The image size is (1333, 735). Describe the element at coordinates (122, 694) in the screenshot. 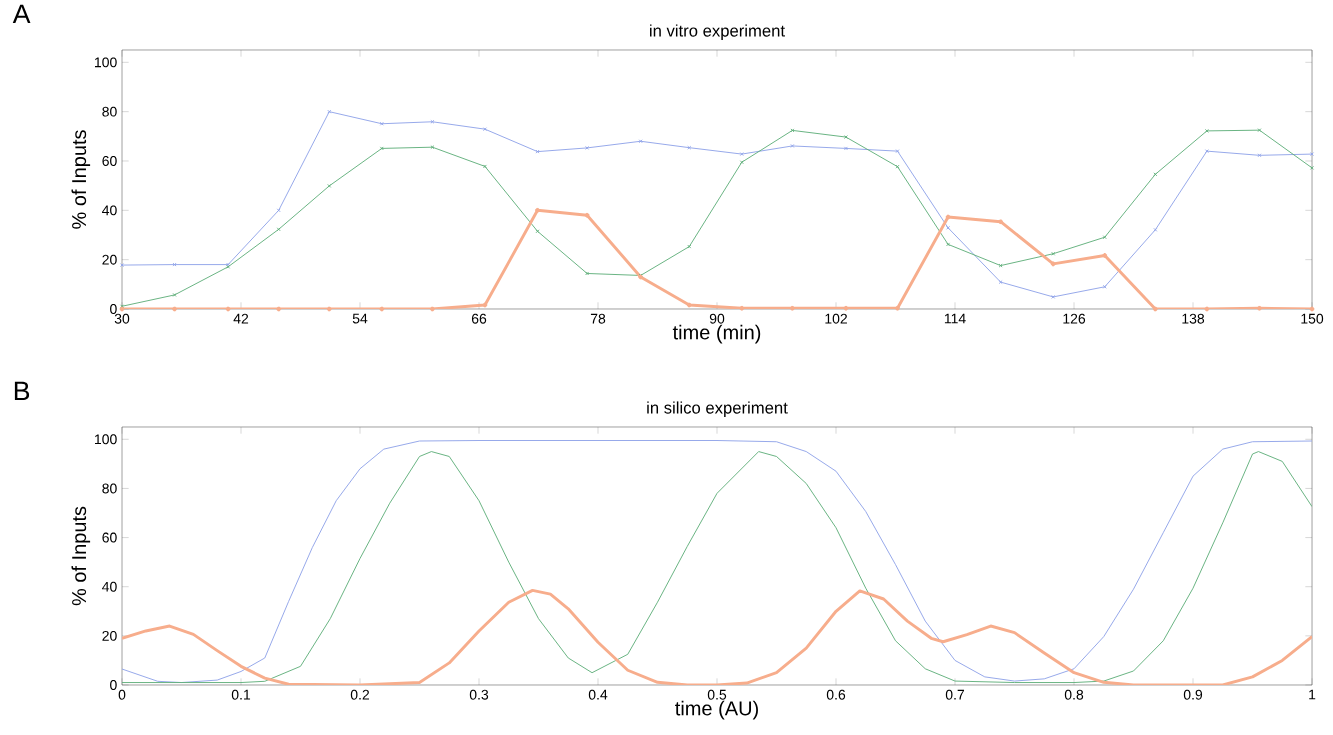

I see `x-tick-label: 0` at that location.